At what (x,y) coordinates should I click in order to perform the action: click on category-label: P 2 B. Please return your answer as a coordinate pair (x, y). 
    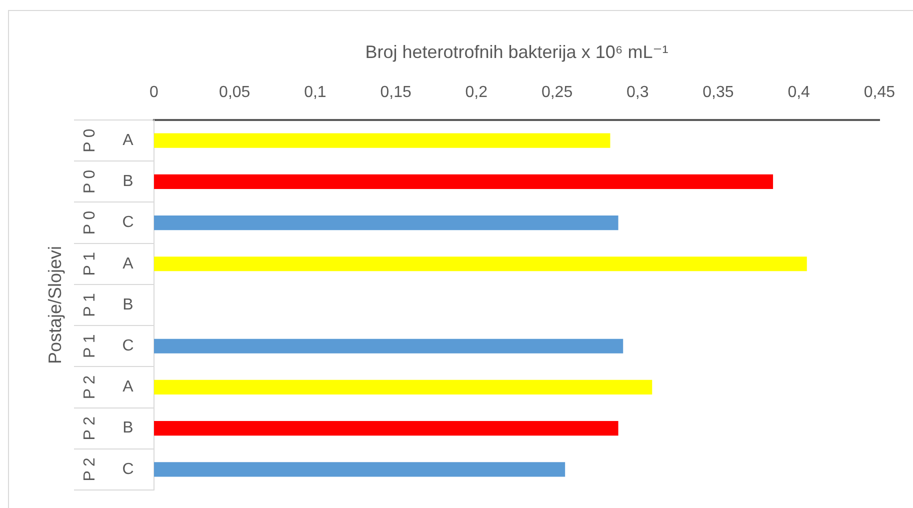
    Looking at the image, I should click on (107, 428).